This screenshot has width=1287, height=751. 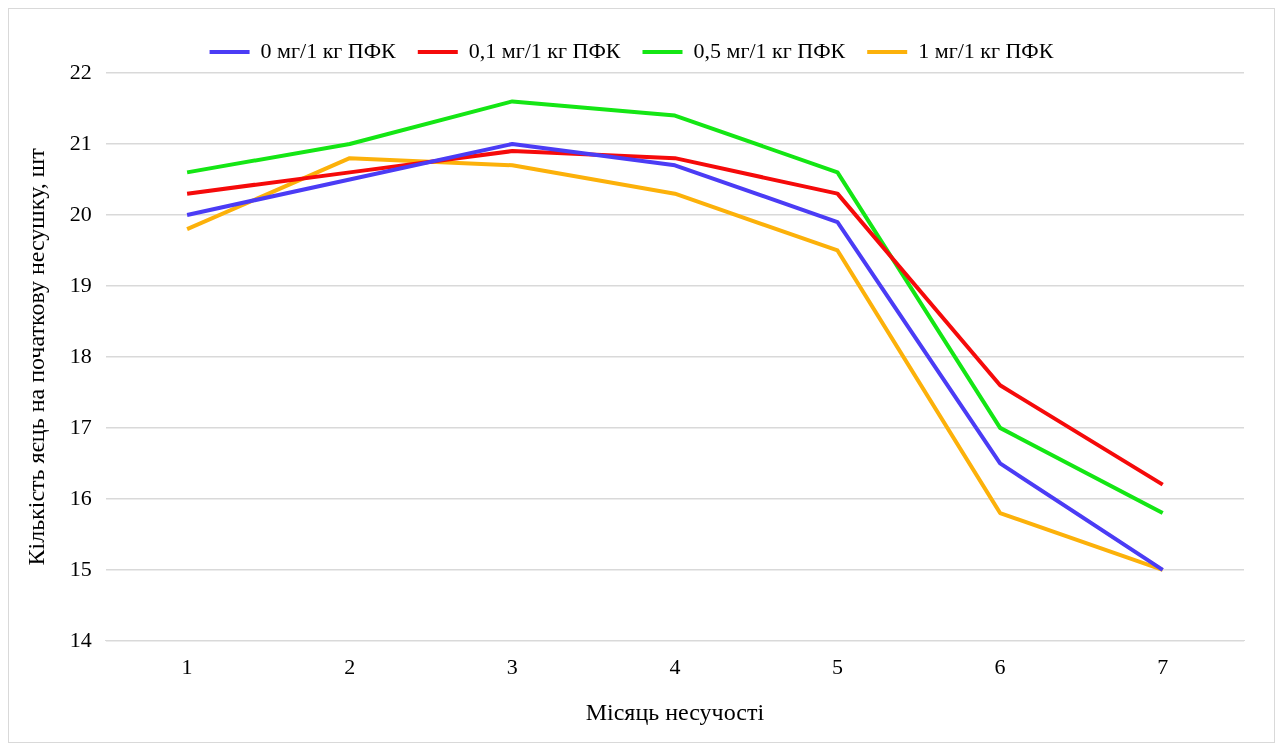 I want to click on y-tick-label: 20, so click(x=80, y=213).